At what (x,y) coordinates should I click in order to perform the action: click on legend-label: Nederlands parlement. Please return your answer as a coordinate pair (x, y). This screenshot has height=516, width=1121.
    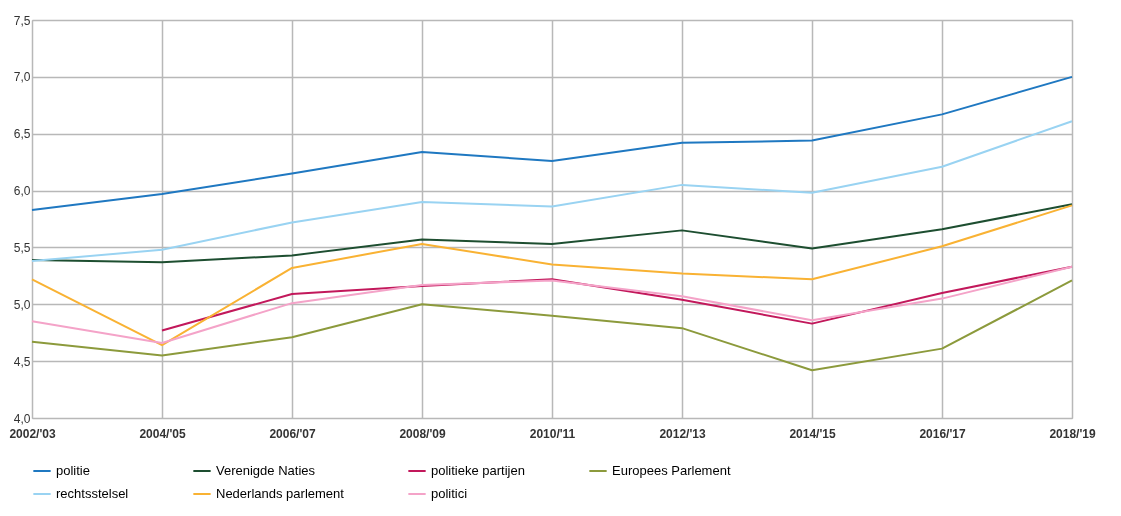
    Looking at the image, I should click on (280, 493).